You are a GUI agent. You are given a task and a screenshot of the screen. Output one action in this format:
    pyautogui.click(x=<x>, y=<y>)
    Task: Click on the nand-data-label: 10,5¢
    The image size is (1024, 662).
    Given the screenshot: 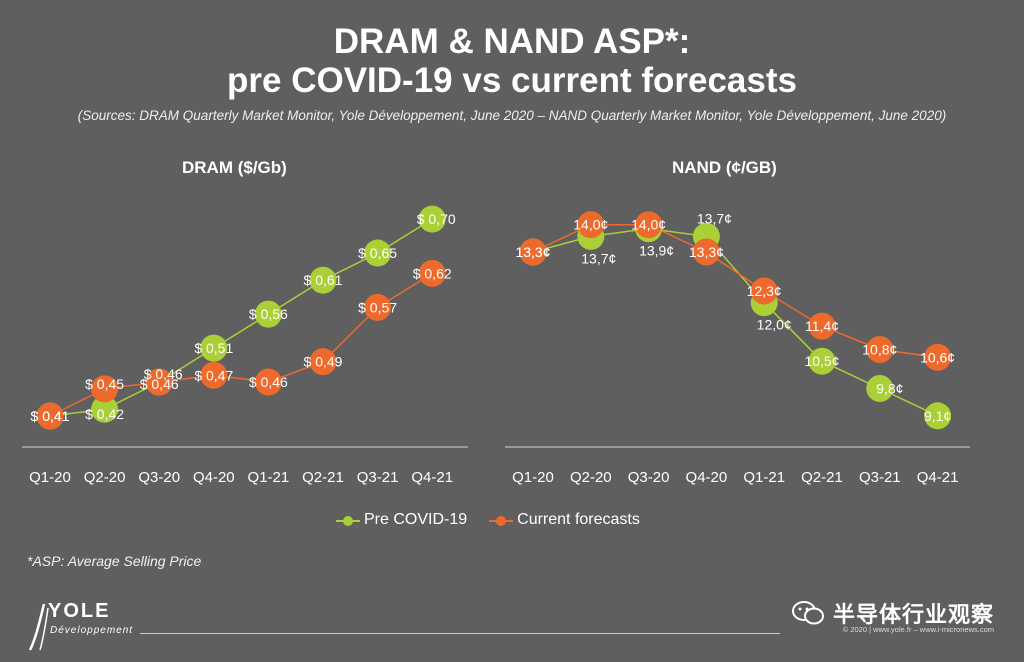 What is the action you would take?
    pyautogui.click(x=821, y=361)
    